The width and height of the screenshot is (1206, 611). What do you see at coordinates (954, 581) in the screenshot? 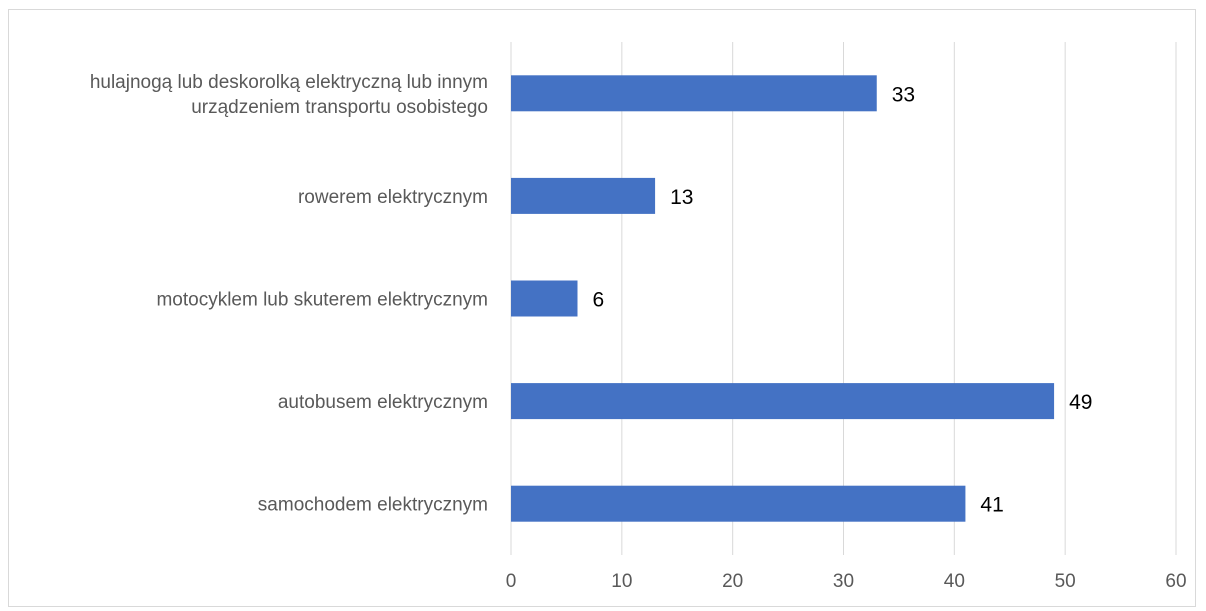
I see `x-tick-label-40: 40` at bounding box center [954, 581].